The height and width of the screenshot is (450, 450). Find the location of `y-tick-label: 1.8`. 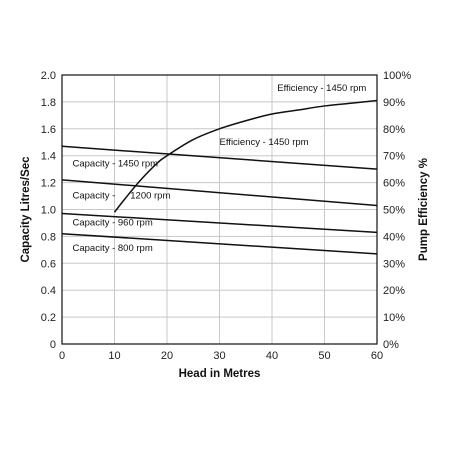

y-tick-label: 1.8 is located at coordinates (48, 103).